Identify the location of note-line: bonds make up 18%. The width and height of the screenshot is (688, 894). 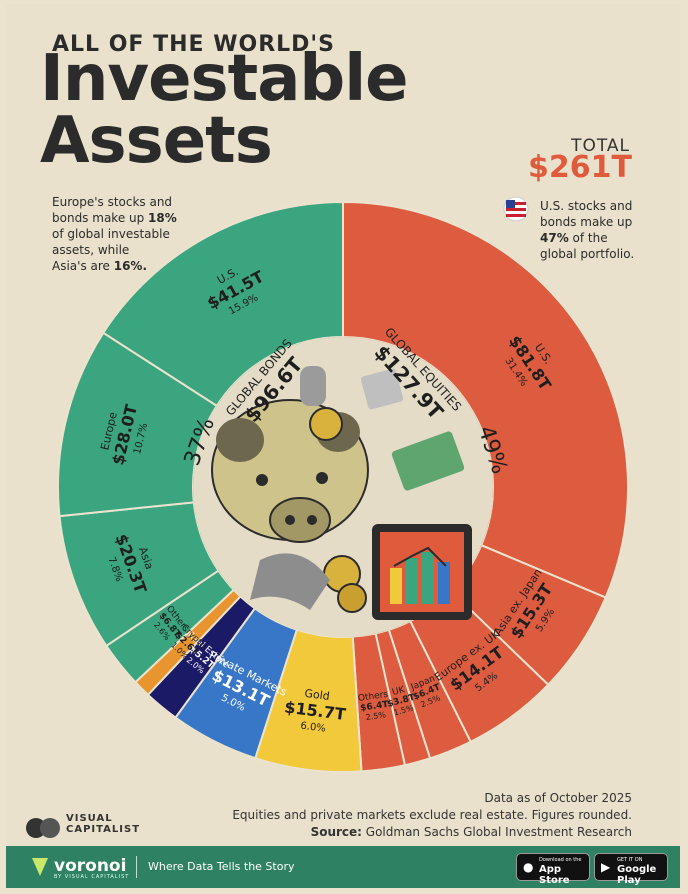
(114, 218).